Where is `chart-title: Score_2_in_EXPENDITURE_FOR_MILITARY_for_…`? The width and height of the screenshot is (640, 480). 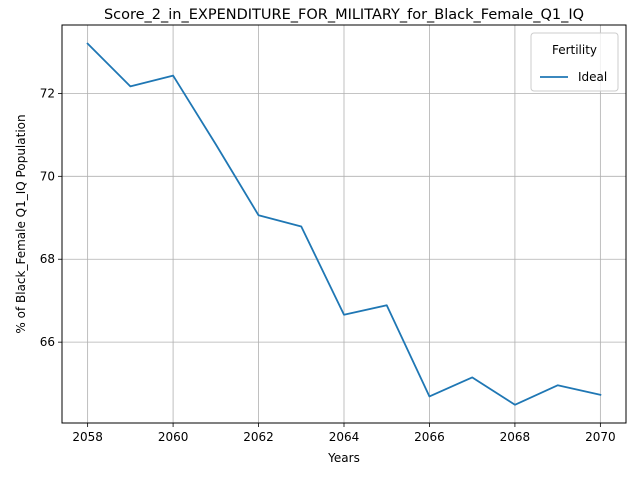
chart-title: Score_2_in_EXPENDITURE_FOR_MILITARY_for_… is located at coordinates (344, 15).